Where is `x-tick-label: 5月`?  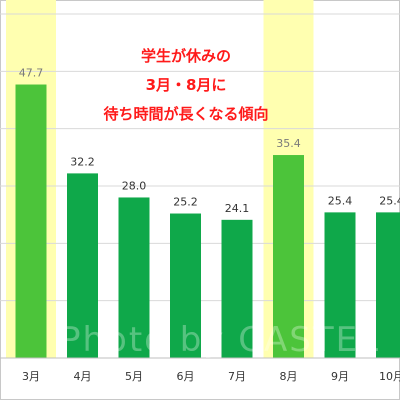 x-tick-label: 5月 is located at coordinates (134, 376).